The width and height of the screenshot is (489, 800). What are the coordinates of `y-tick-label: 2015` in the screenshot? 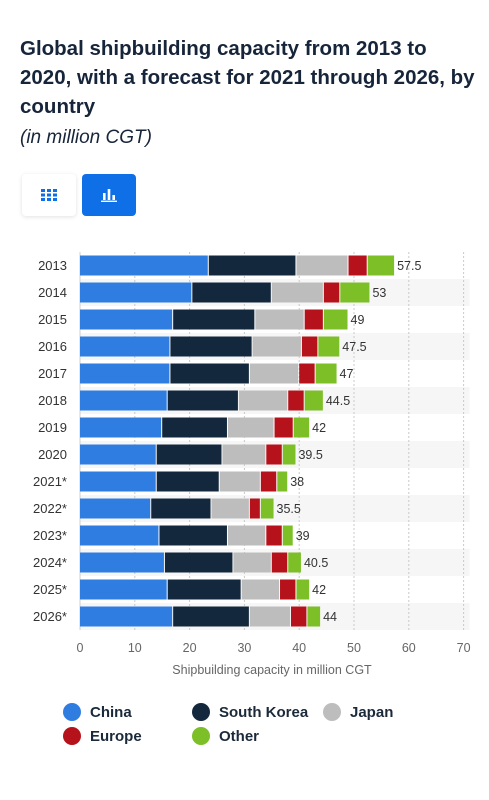 It's located at (52, 319).